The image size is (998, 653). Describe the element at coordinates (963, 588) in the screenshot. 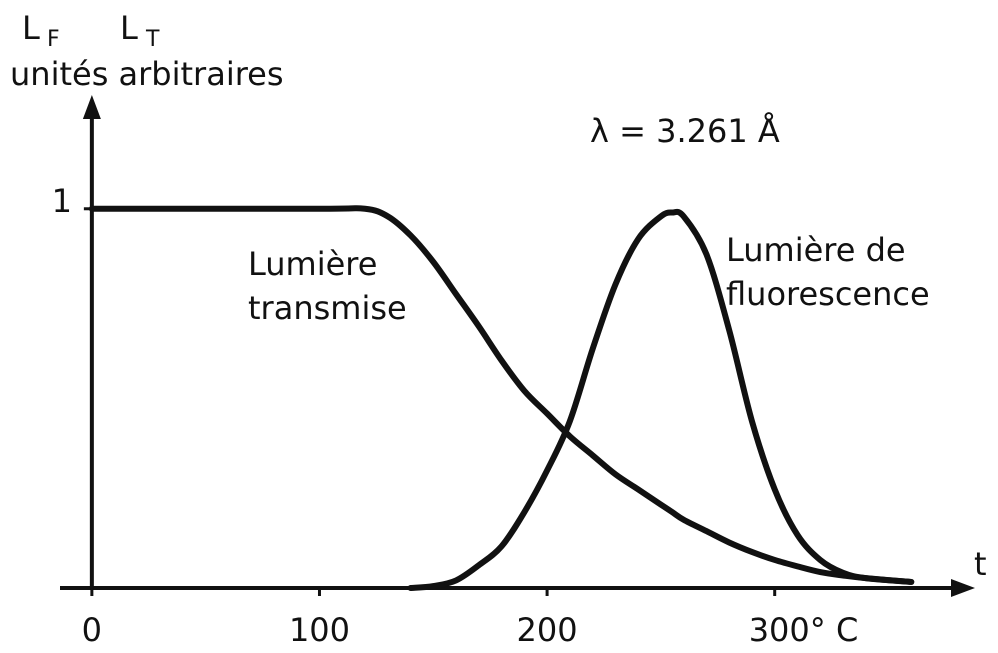

I see `x-axis-arrow` at that location.